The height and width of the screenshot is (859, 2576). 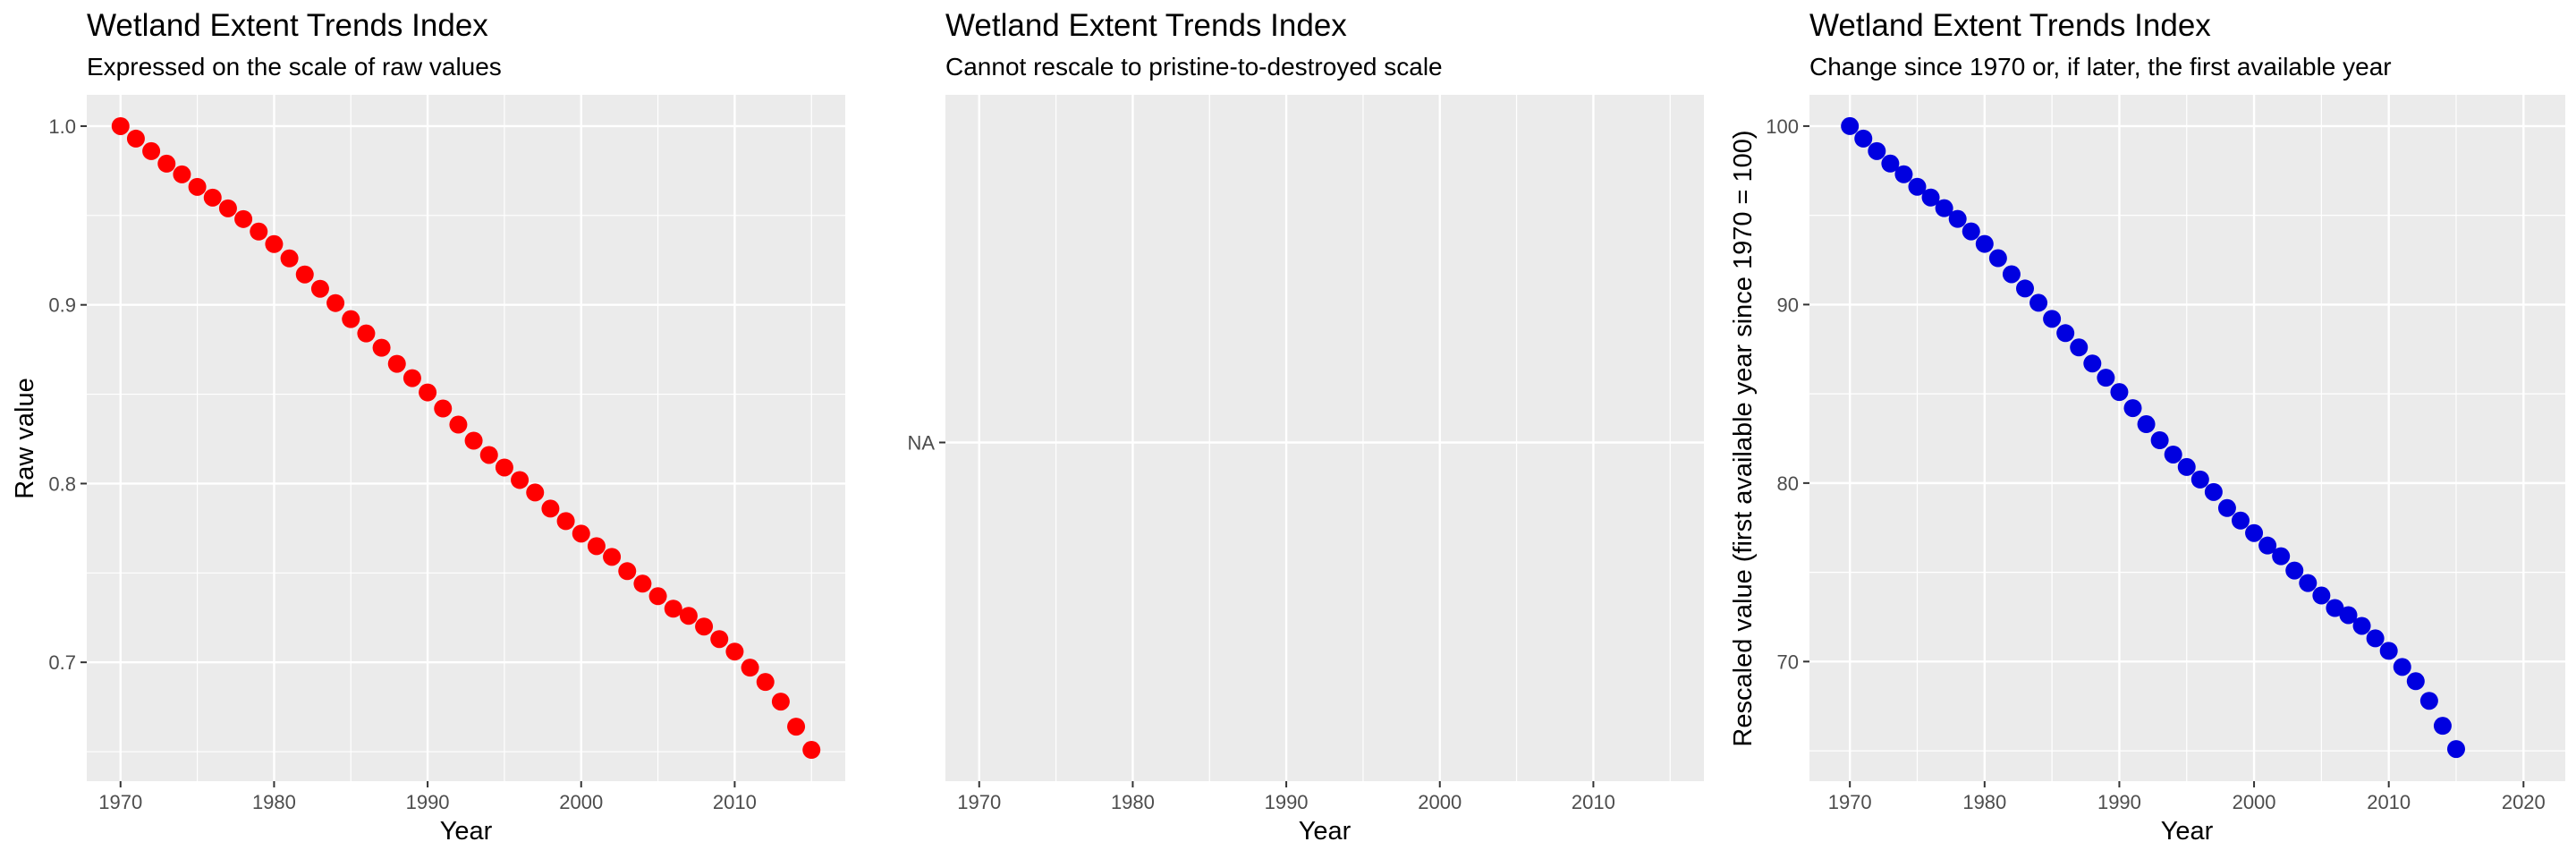 I want to click on y-tick-label: 70, so click(x=1788, y=662).